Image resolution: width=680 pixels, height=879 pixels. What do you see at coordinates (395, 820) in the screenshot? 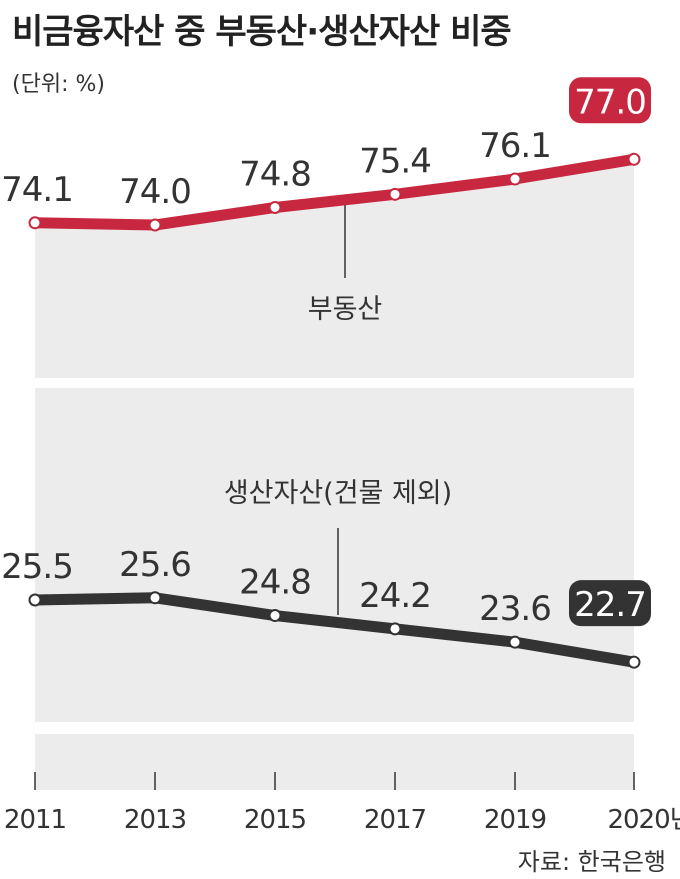
I see `x-tick-label: 2017` at bounding box center [395, 820].